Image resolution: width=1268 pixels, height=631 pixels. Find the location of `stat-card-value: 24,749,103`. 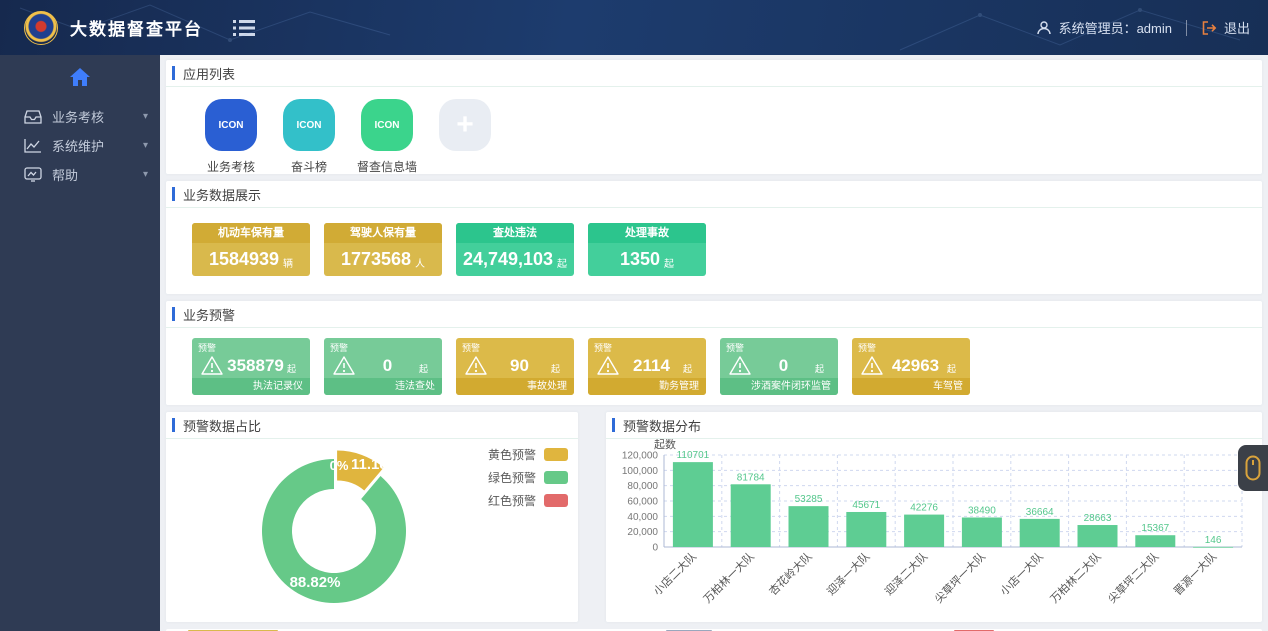

stat-card-value: 24,749,103 is located at coordinates (508, 259).